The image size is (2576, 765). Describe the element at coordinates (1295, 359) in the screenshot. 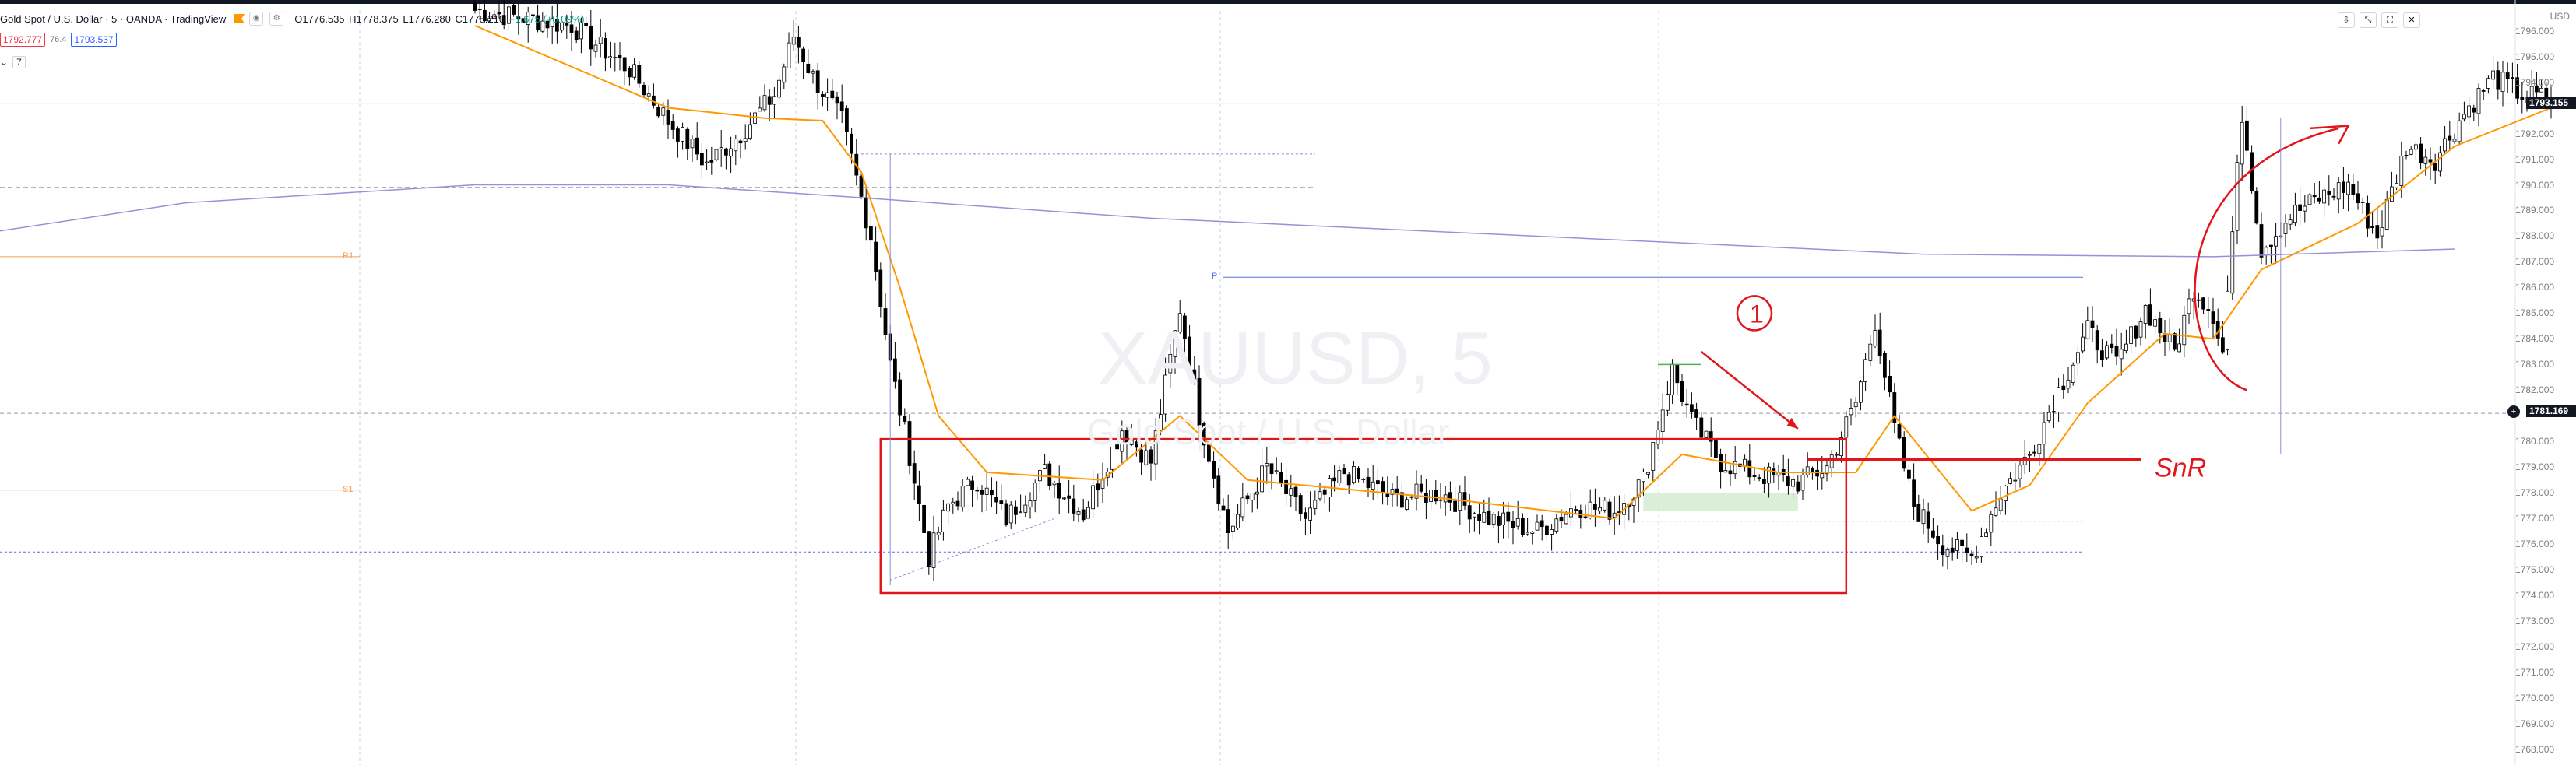

I see `watermark-symbol: XAUUSD, 5` at that location.